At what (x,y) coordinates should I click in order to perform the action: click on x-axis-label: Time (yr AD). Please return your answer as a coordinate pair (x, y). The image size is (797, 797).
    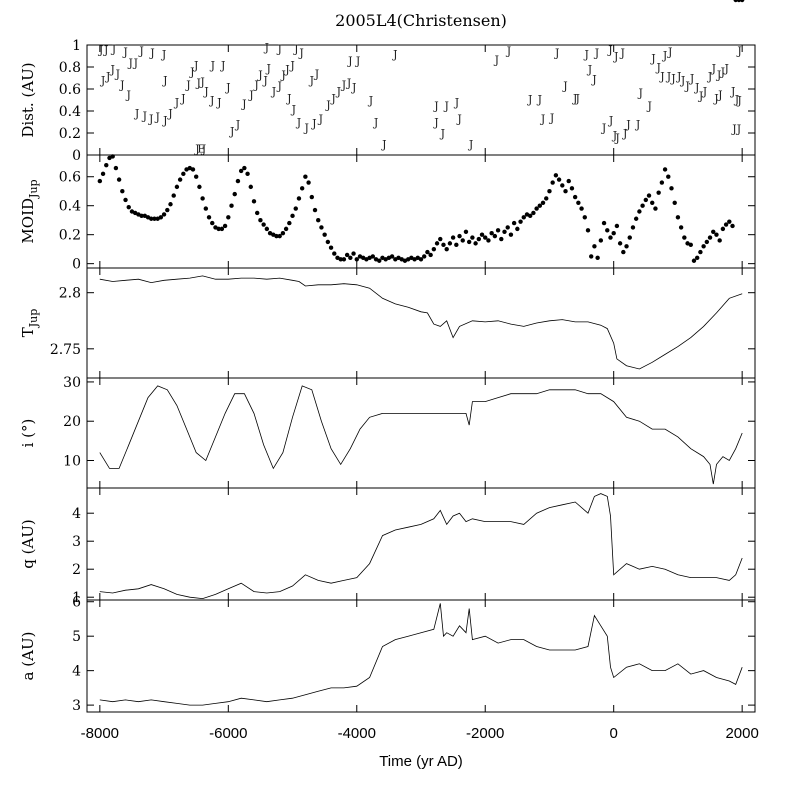
    Looking at the image, I should click on (421, 761).